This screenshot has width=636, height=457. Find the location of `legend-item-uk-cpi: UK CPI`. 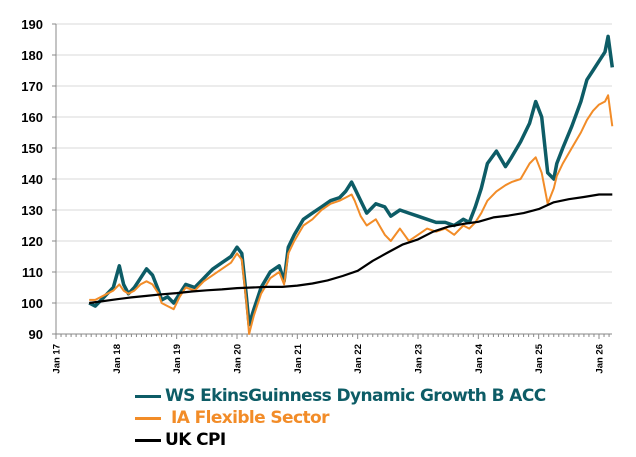

legend-item-uk-cpi: UK CPI is located at coordinates (340, 440).